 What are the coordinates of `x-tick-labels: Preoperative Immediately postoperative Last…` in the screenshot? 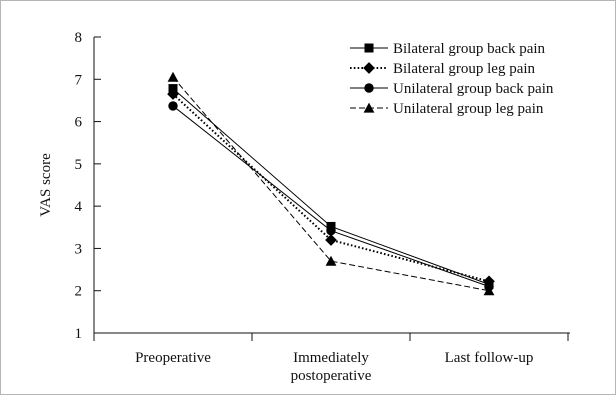 It's located at (334, 367).